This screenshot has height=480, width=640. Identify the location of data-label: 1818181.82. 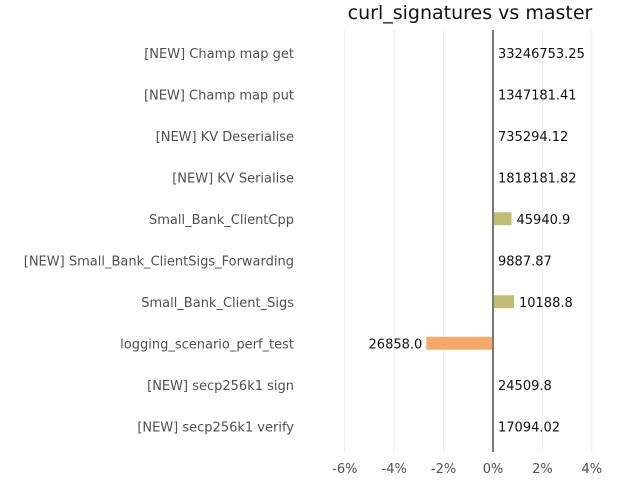
(537, 178).